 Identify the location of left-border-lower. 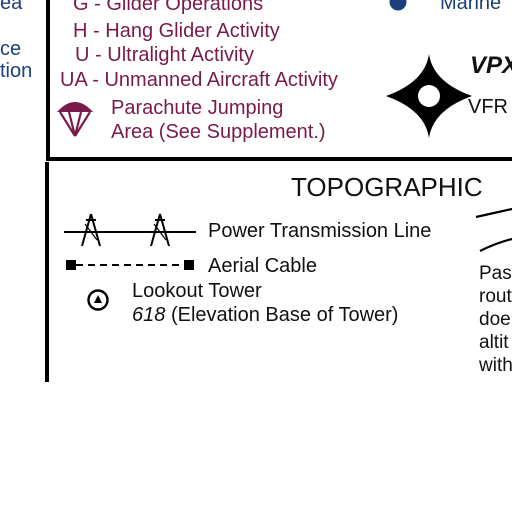
(47, 272).